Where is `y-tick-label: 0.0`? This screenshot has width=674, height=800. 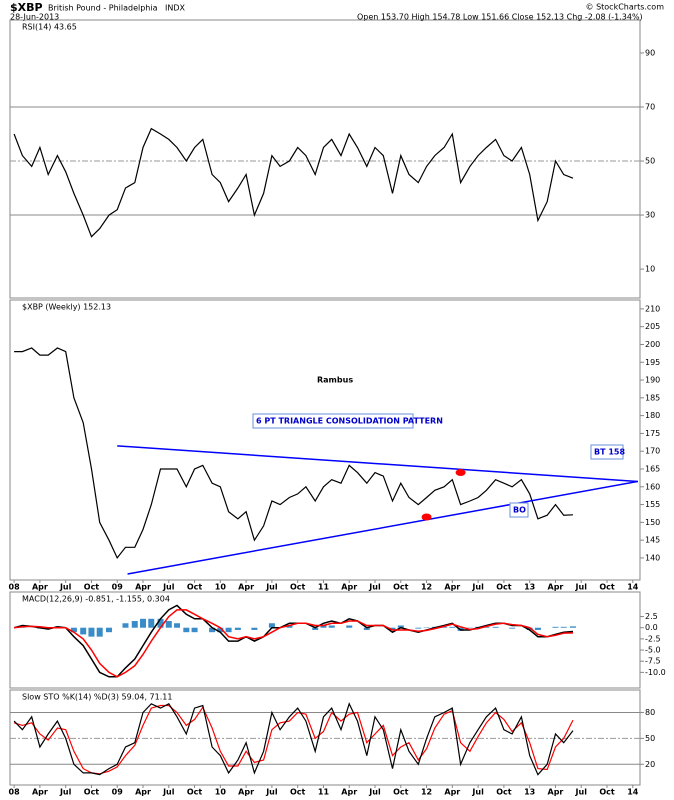
y-tick-label: 0.0 is located at coordinates (651, 627).